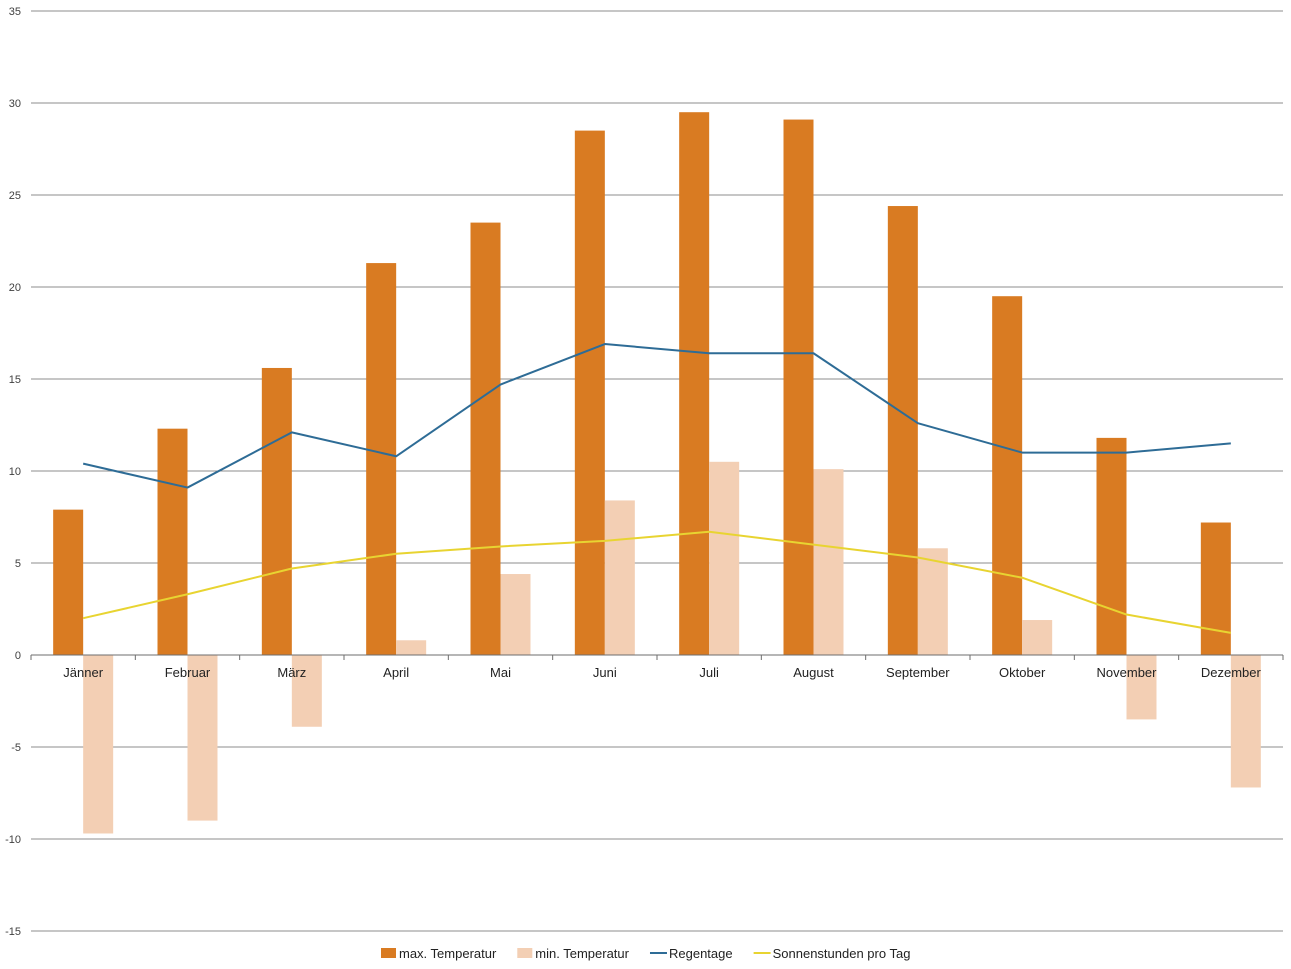 This screenshot has height=969, width=1291. Describe the element at coordinates (13, 932) in the screenshot. I see `y-tick-label: -15` at that location.